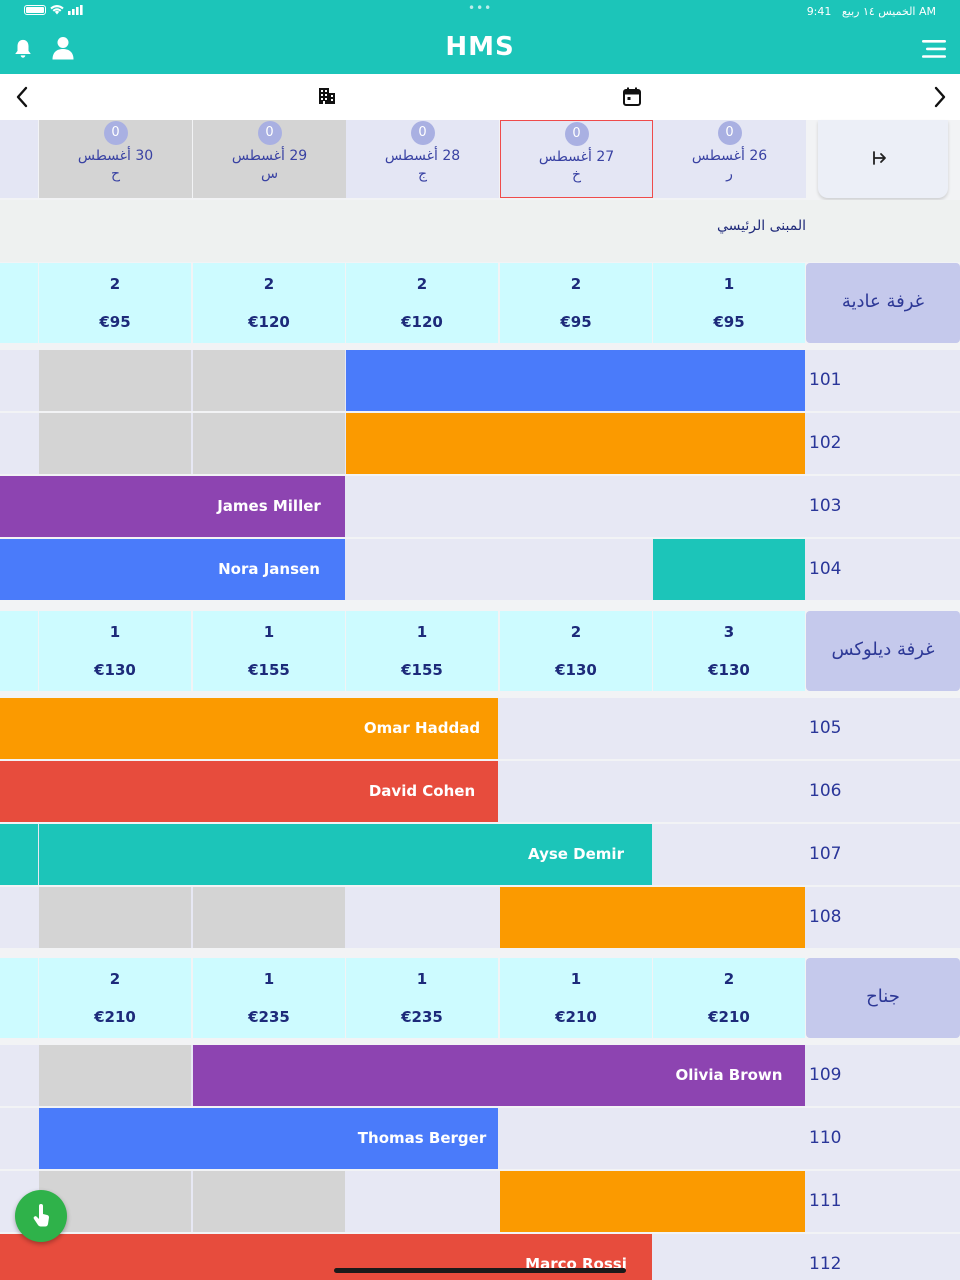 Image resolution: width=960 pixels, height=1280 pixels. What do you see at coordinates (883, 854) in the screenshot?
I see `room-number: 107` at bounding box center [883, 854].